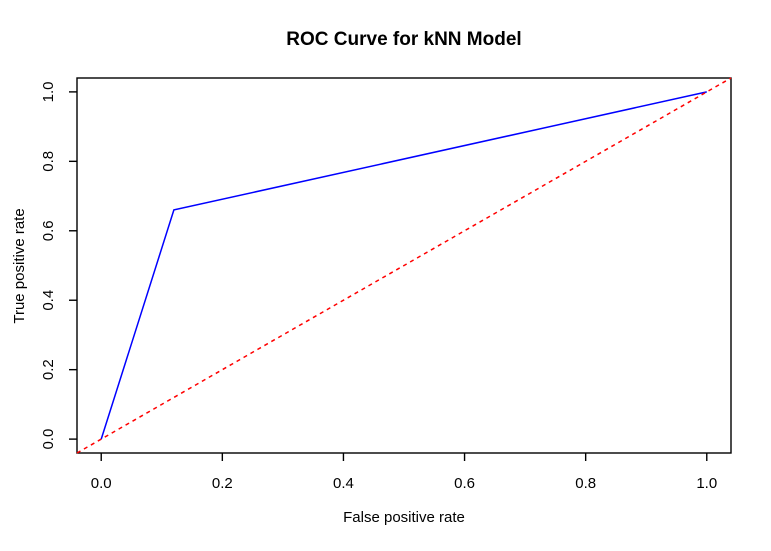  What do you see at coordinates (343, 483) in the screenshot?
I see `x-tick-label: 0.4` at bounding box center [343, 483].